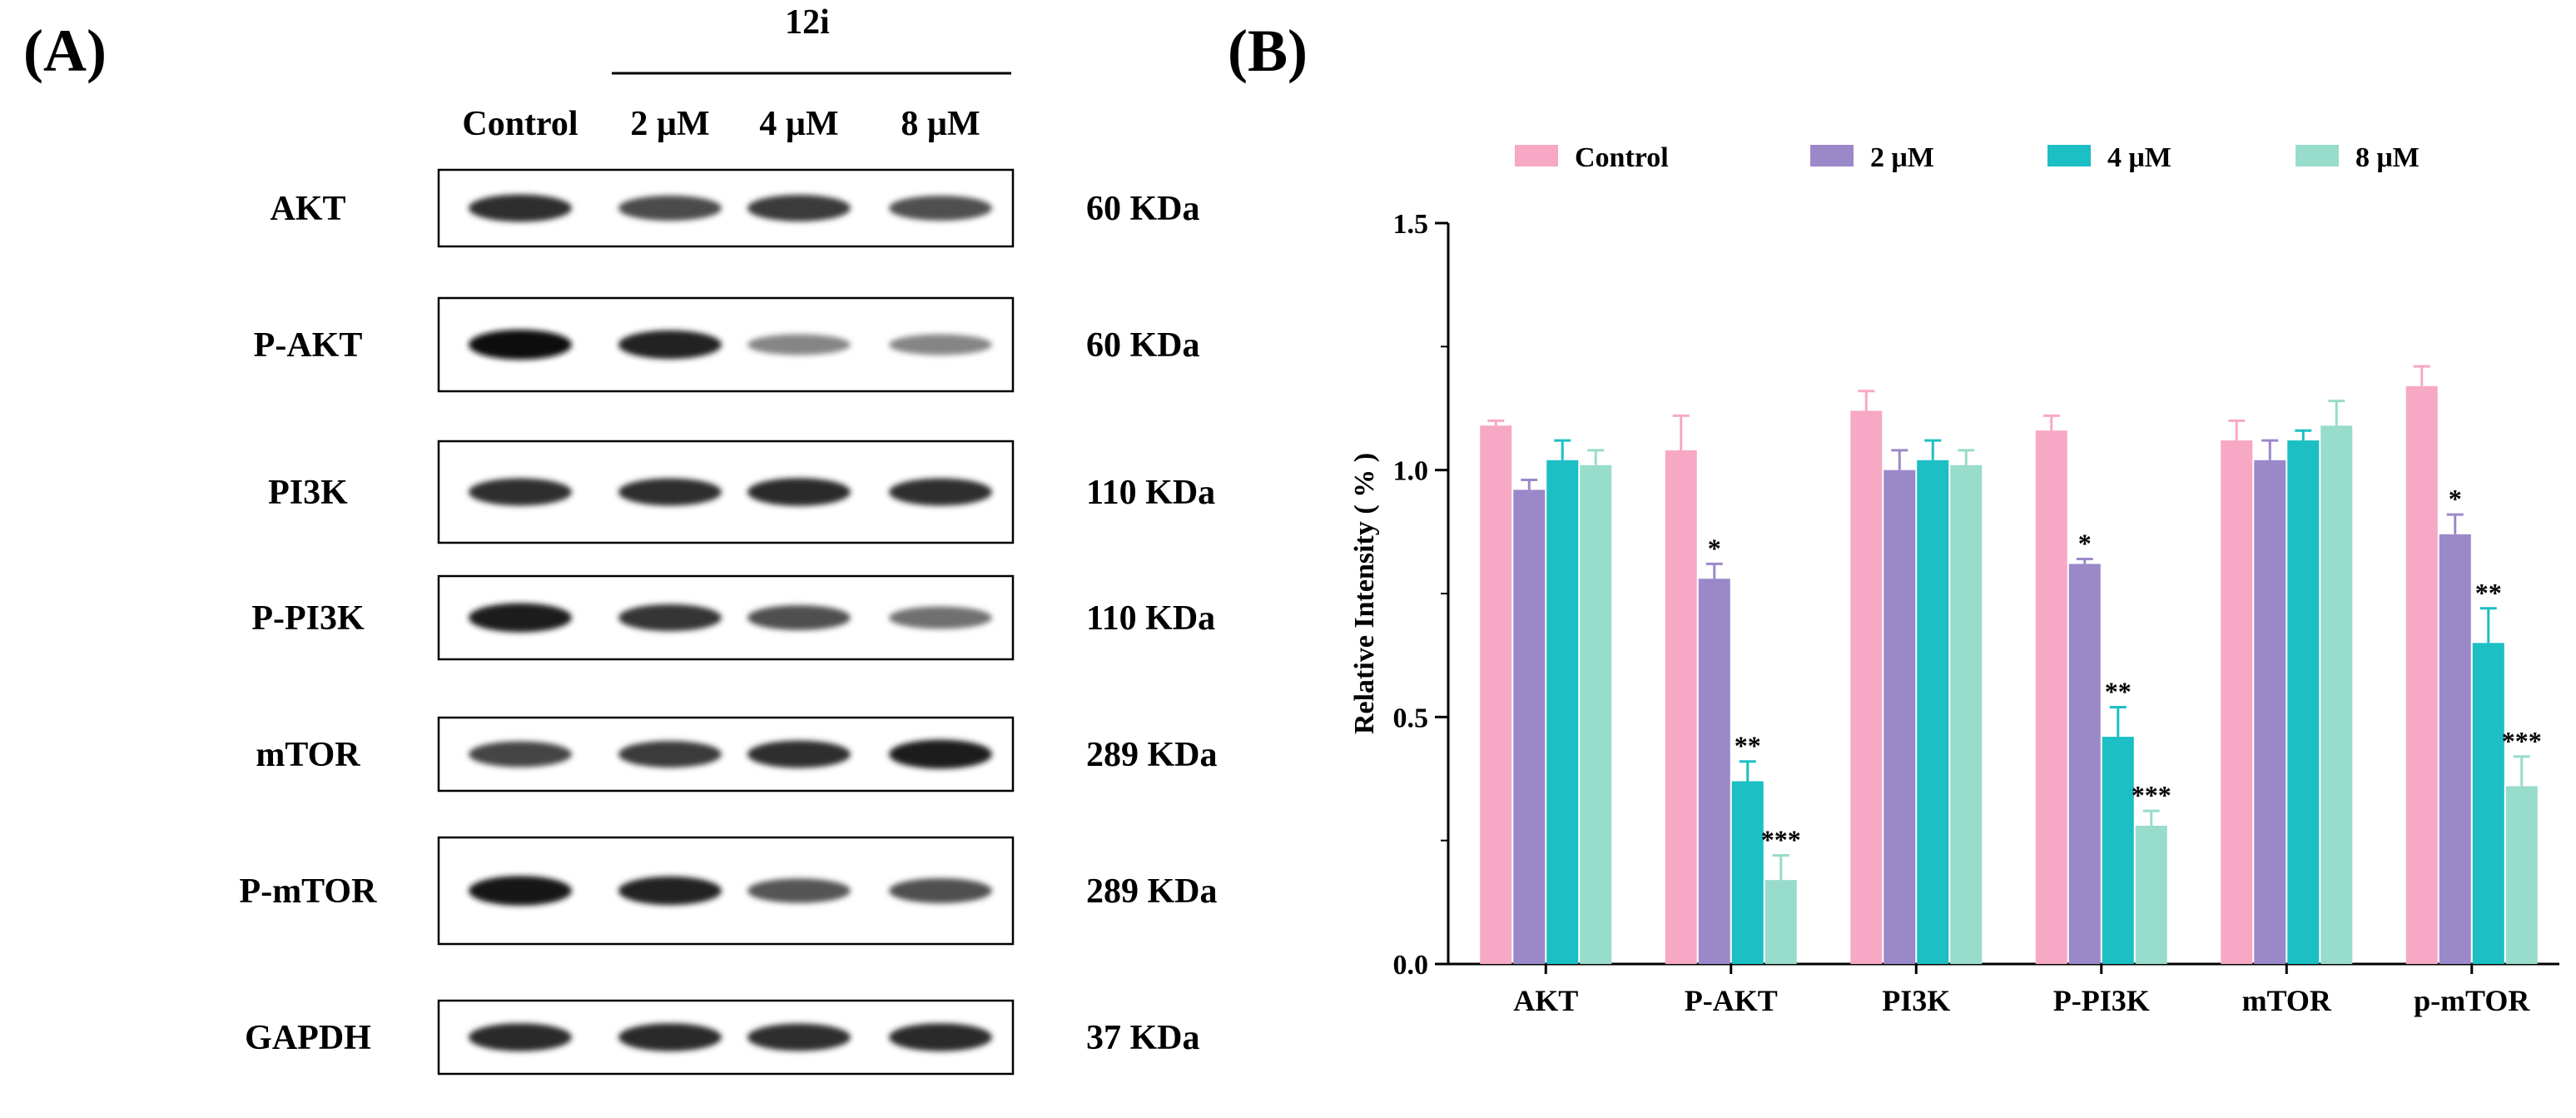 Image resolution: width=2576 pixels, height=1118 pixels. What do you see at coordinates (669, 124) in the screenshot?
I see `lane-label: 2 µM` at bounding box center [669, 124].